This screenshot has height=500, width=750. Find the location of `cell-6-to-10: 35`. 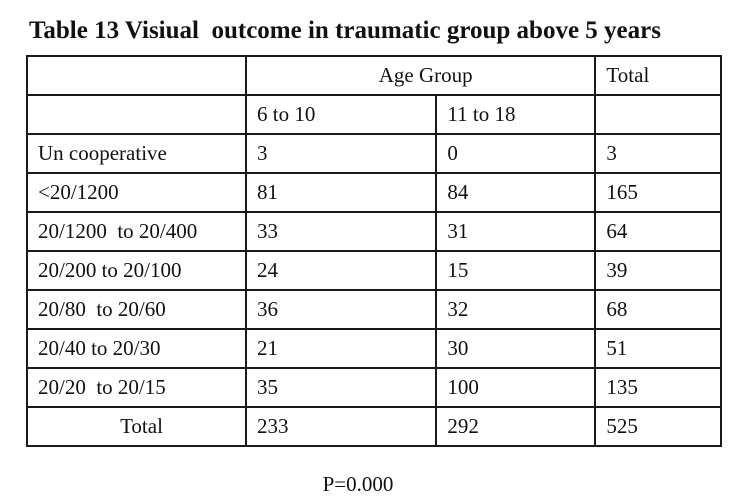

cell-6-to-10: 35 is located at coordinates (341, 387).